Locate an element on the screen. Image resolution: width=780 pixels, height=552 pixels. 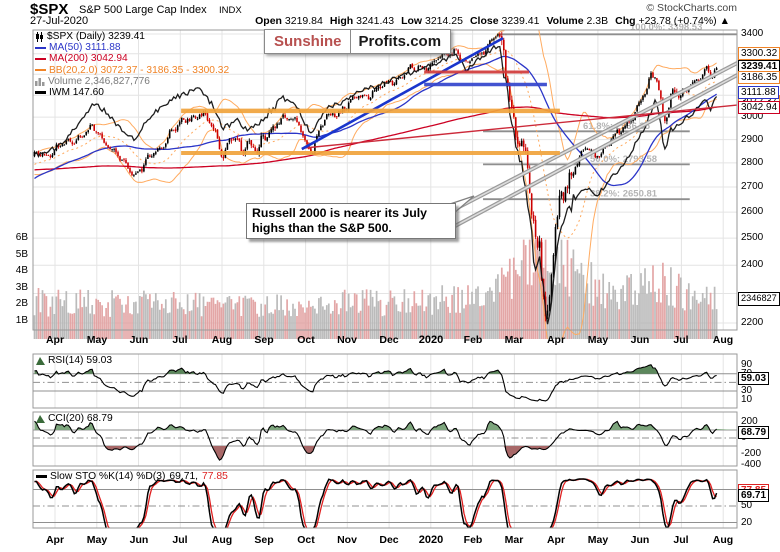
legend-item: BB(20,2.0) 3072.37 - 3186.35 - 3300.32 is located at coordinates (132, 70).